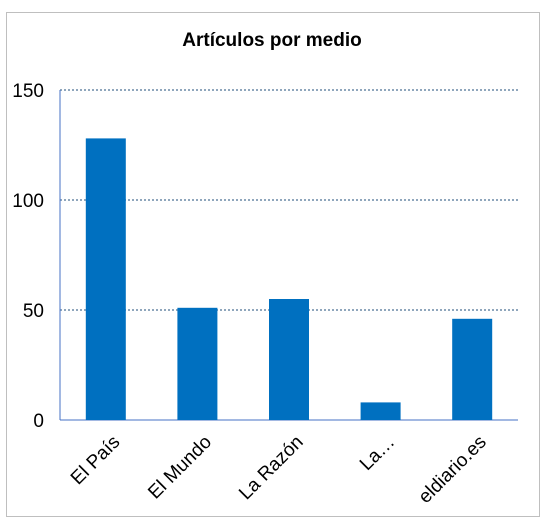  Describe the element at coordinates (271, 468) in the screenshot. I see `x-tick-label: La Razón` at that location.